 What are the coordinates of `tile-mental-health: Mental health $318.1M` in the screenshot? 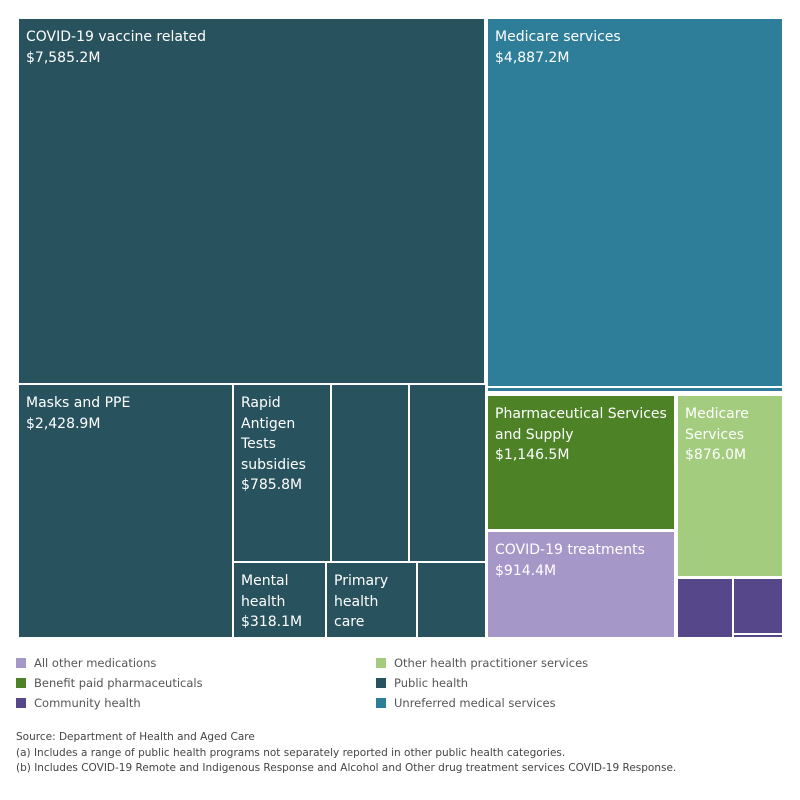 It's located at (279, 600).